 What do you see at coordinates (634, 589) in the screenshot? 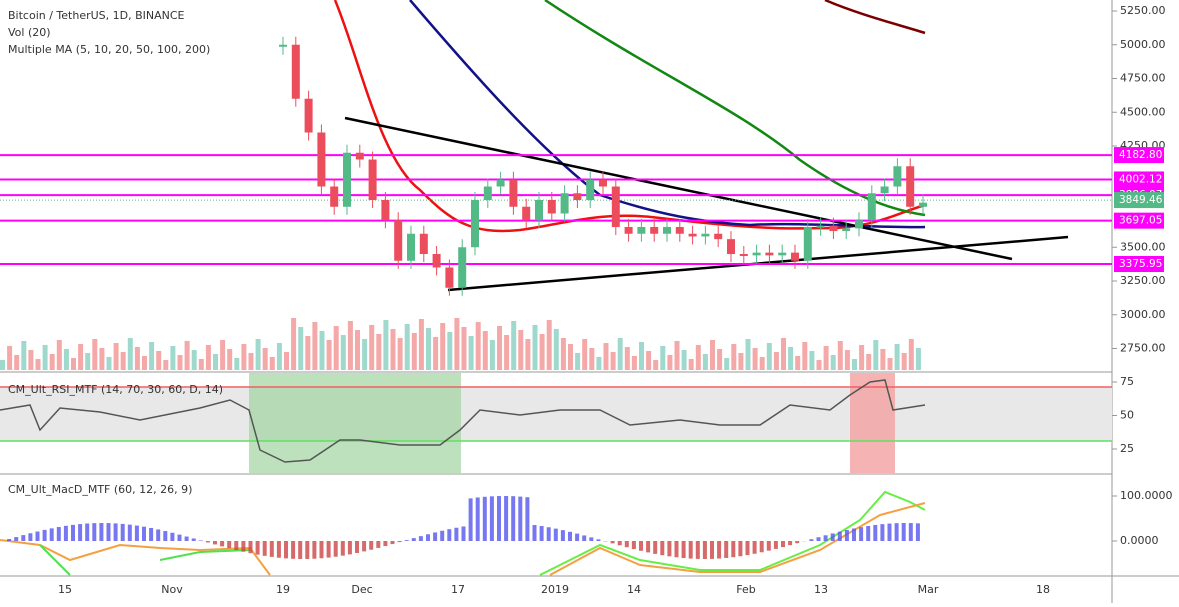
I see `x-tick-label: 14` at bounding box center [634, 589].